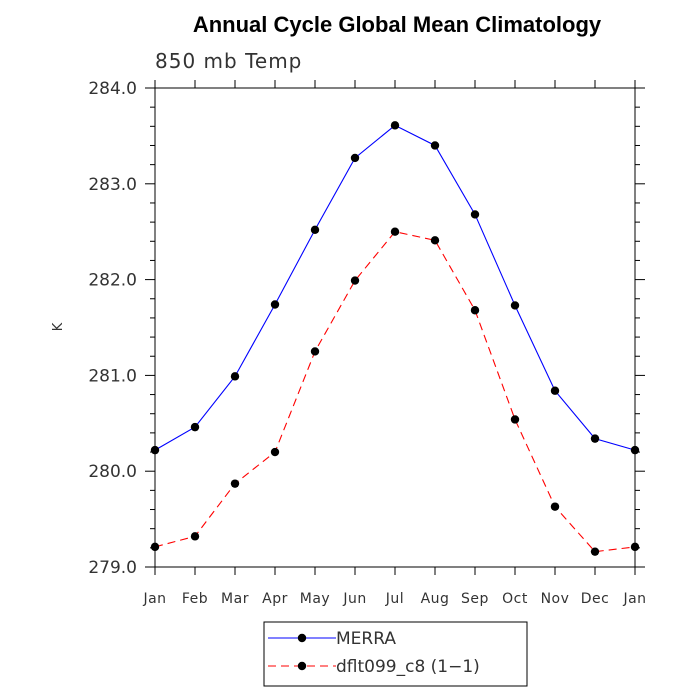 Image resolution: width=700 pixels, height=700 pixels. What do you see at coordinates (112, 472) in the screenshot?
I see `y-tick-label: 280.0` at bounding box center [112, 472].